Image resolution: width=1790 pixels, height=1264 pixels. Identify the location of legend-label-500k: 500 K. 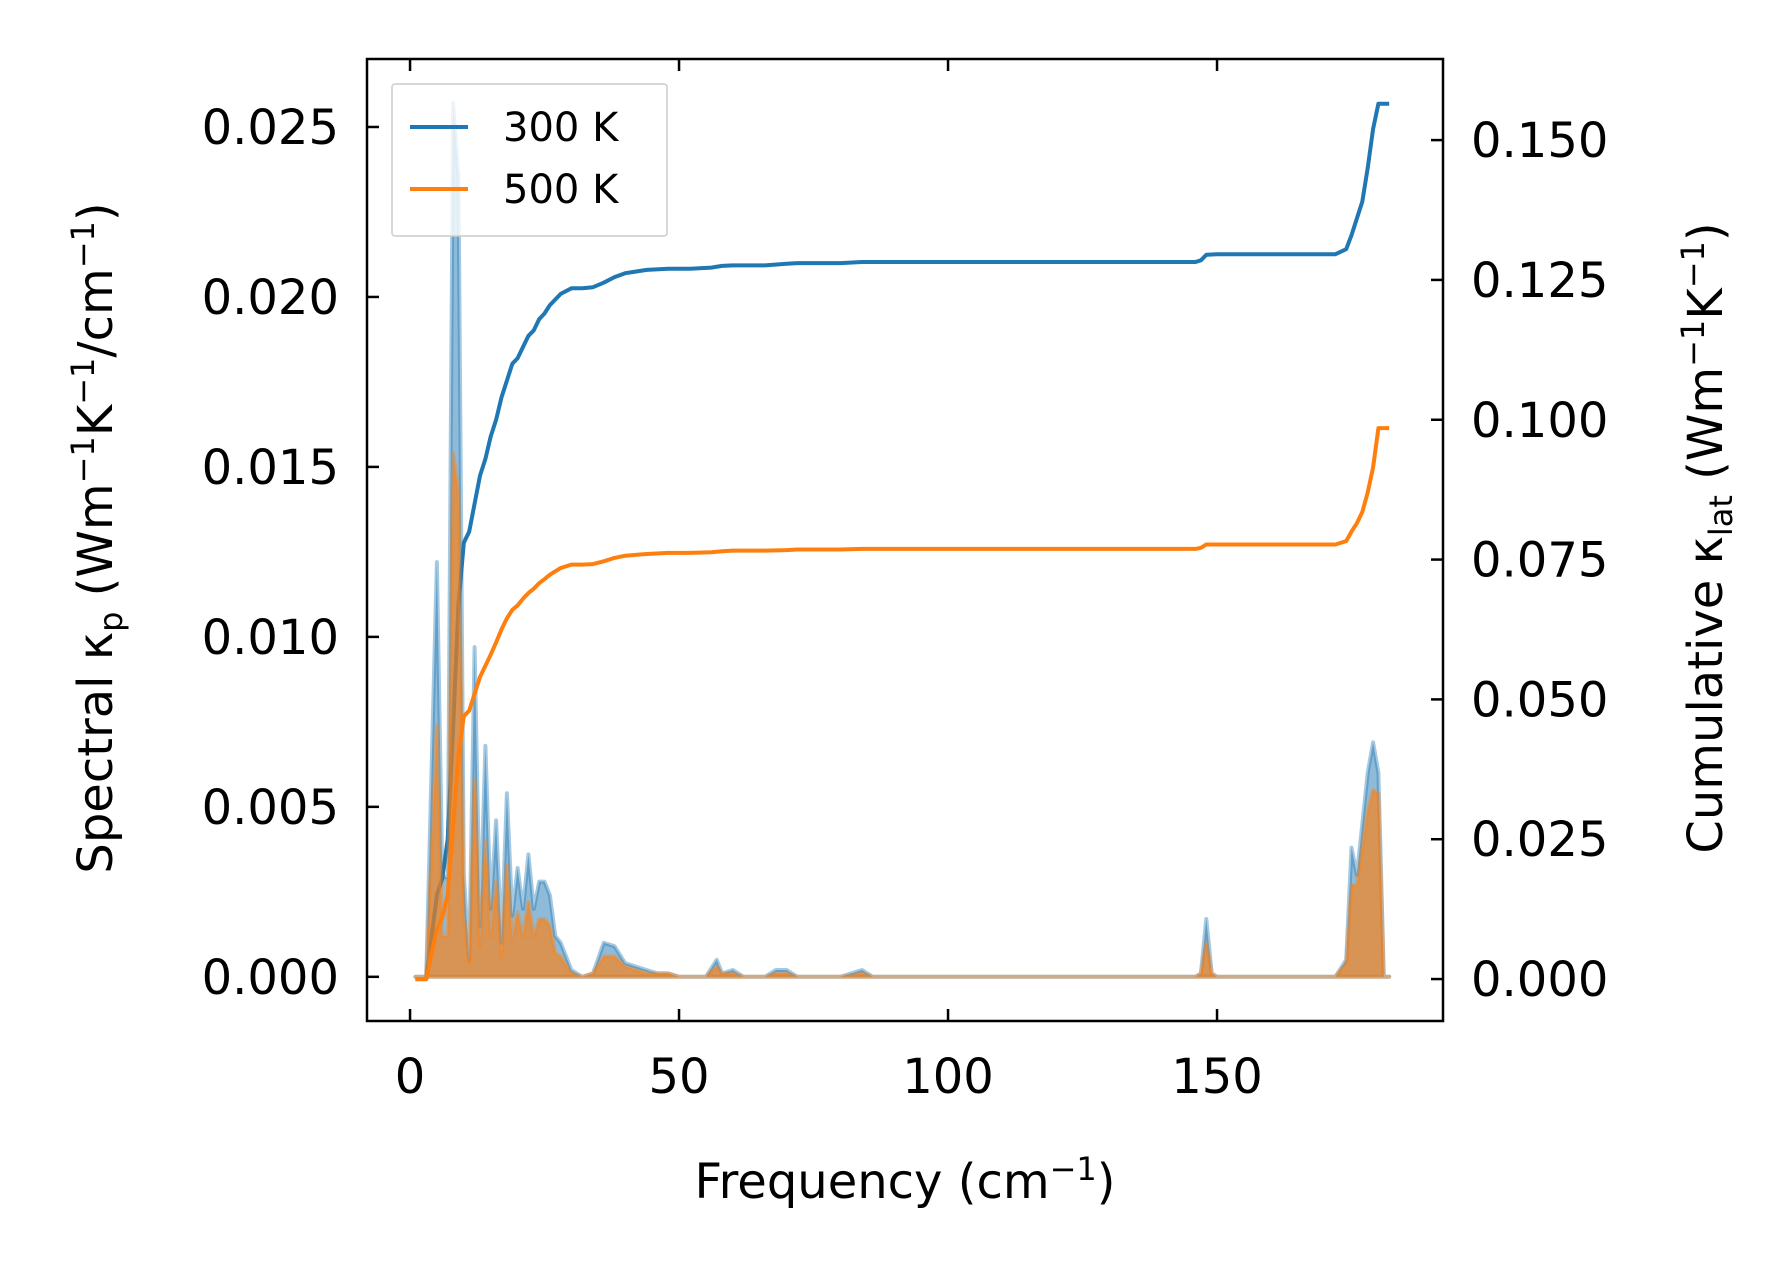
(561, 190).